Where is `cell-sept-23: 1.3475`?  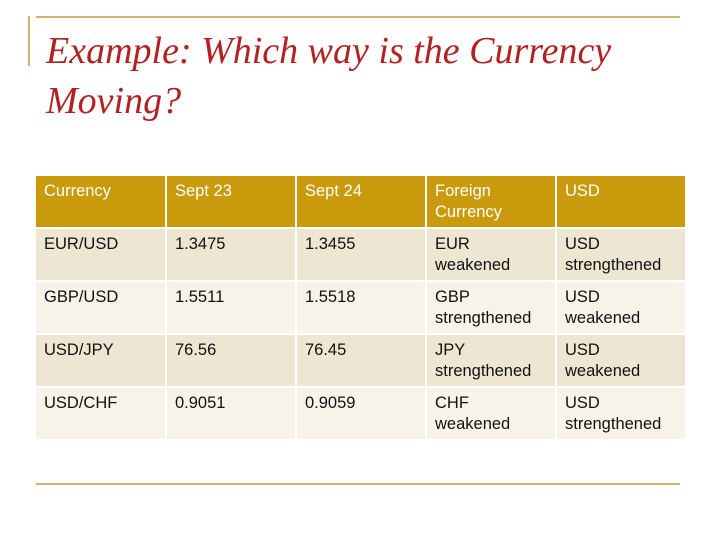
cell-sept-23: 1.3475 is located at coordinates (231, 255).